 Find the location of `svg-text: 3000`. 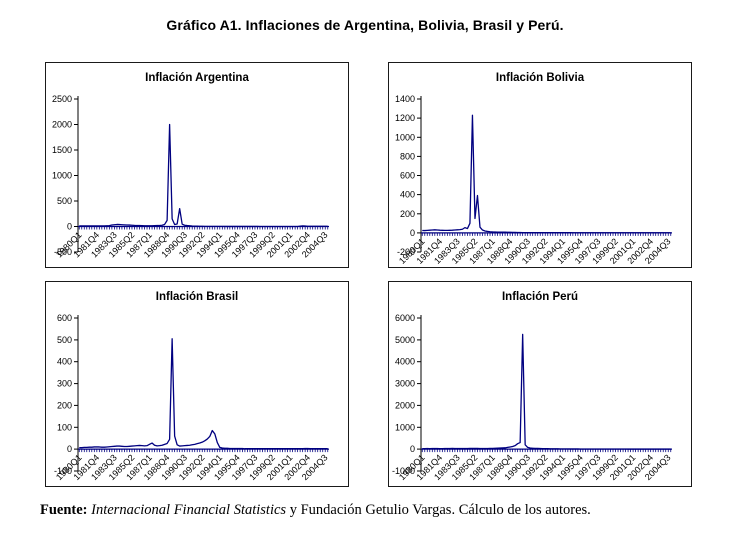

svg-text: 3000 is located at coordinates (405, 384).